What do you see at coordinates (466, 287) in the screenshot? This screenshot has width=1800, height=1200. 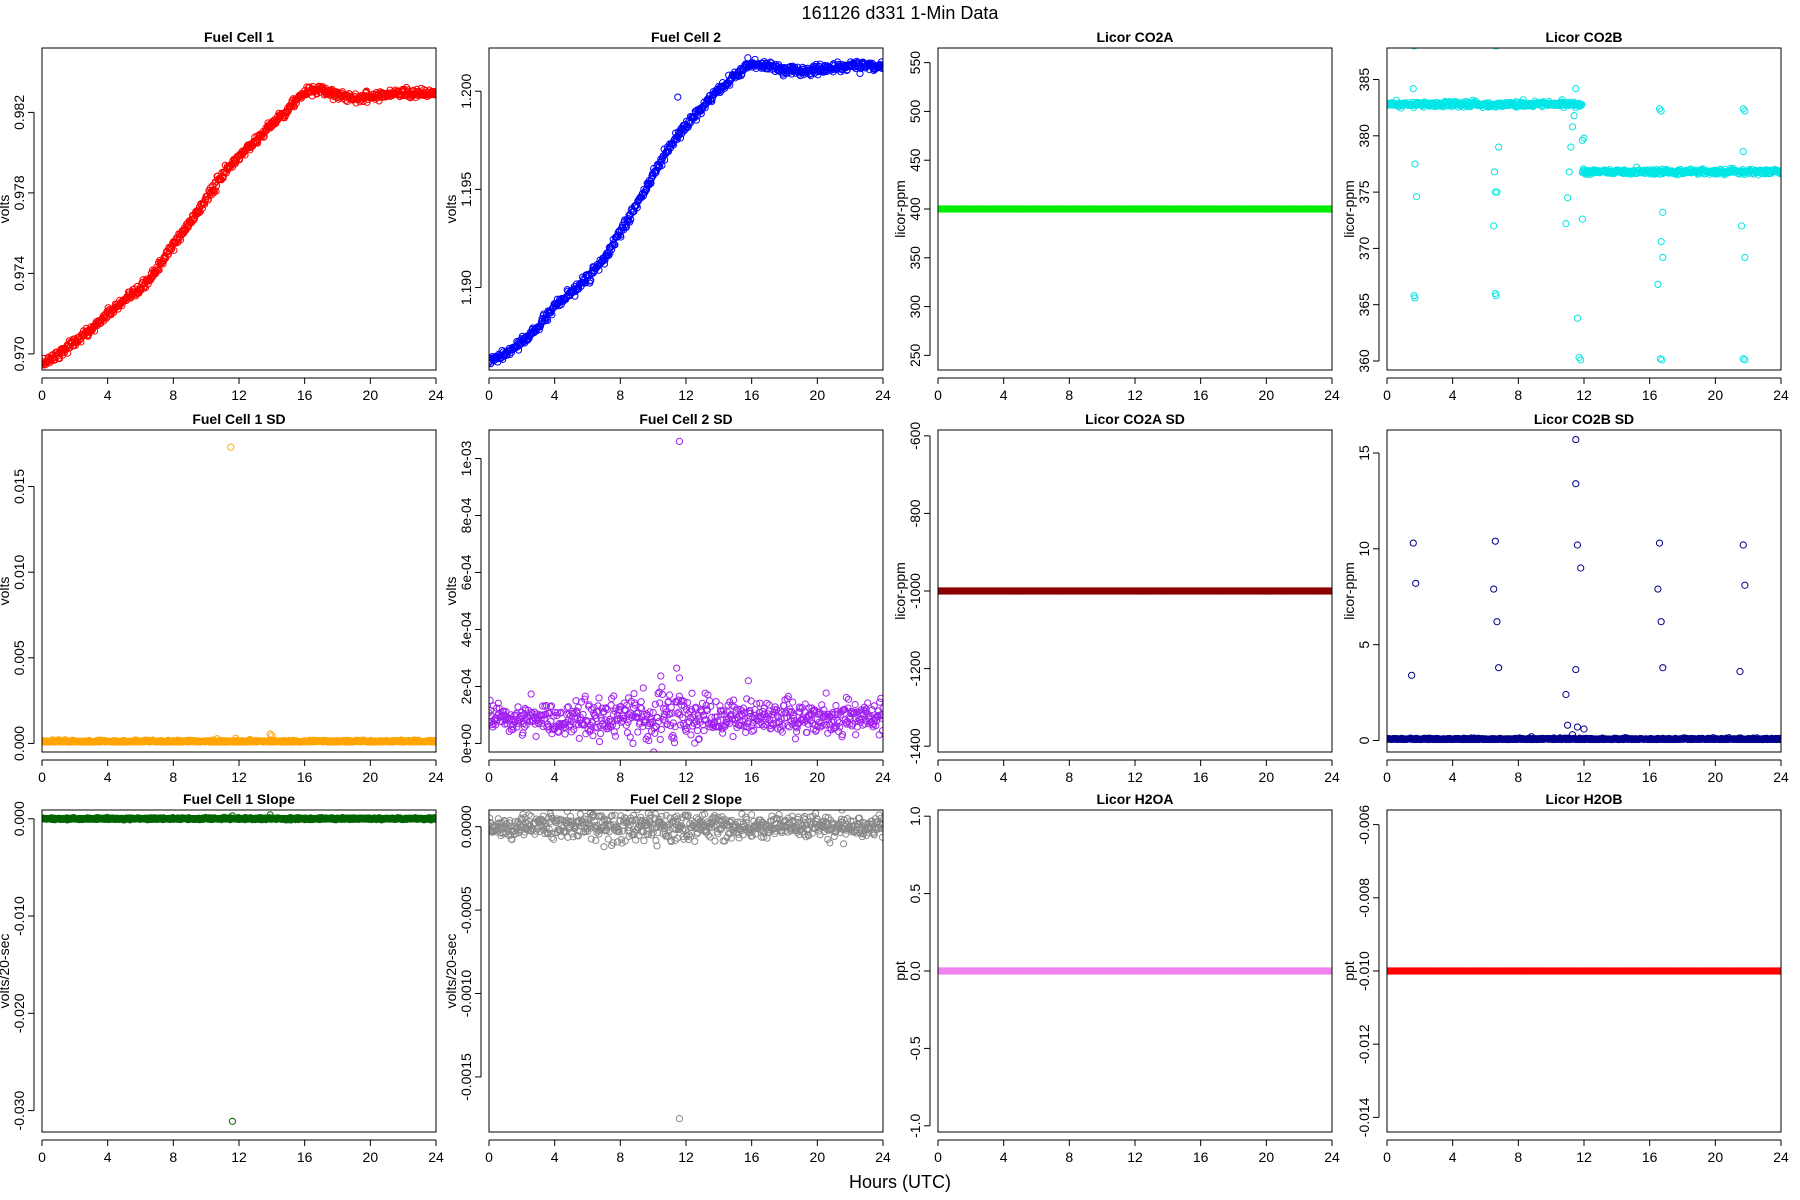 I see `y-tick-label: 1.190` at bounding box center [466, 287].